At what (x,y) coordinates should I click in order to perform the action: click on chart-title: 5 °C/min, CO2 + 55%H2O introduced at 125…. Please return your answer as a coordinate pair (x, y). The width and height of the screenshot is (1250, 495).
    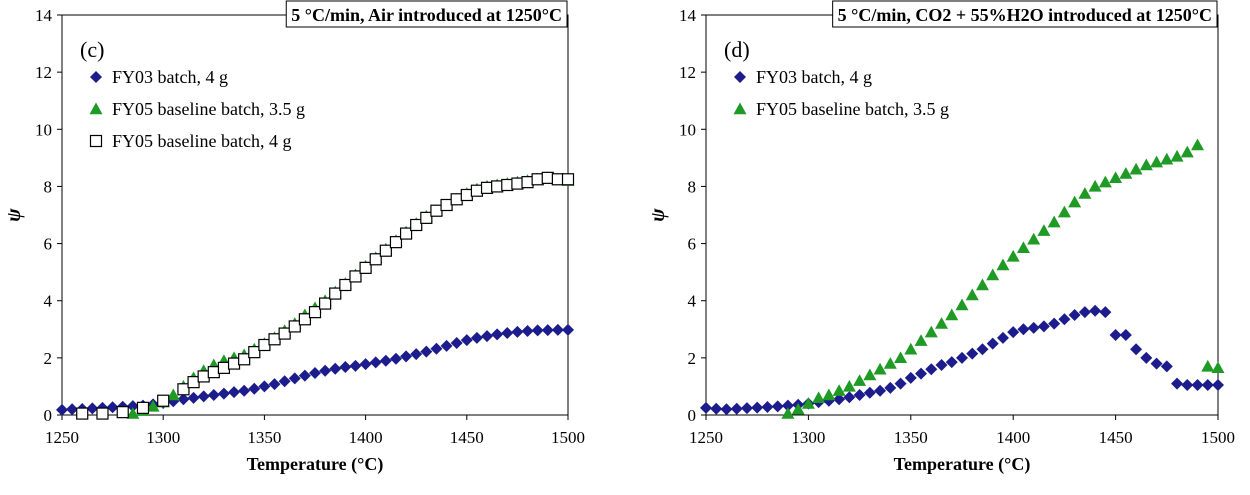
    Looking at the image, I should click on (1025, 15).